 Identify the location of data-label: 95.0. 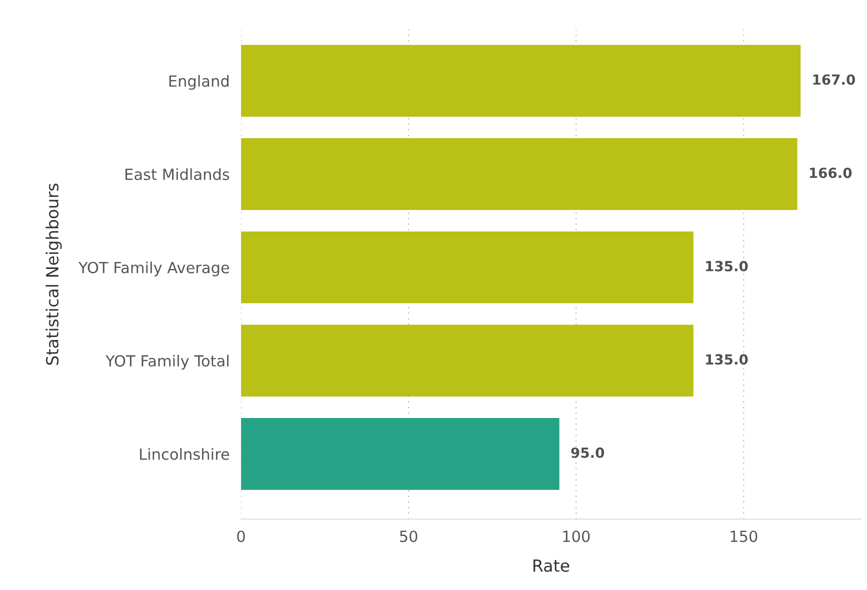
(587, 452).